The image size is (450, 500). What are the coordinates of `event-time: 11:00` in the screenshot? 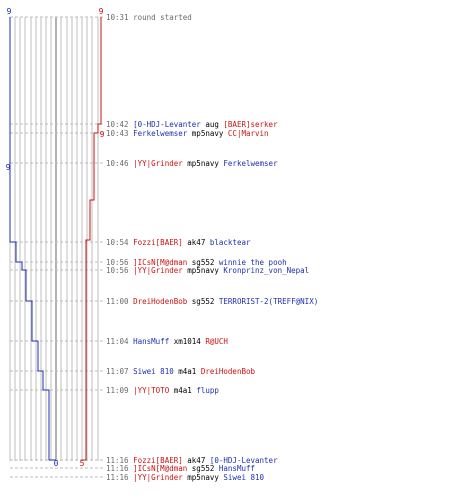 It's located at (117, 301).